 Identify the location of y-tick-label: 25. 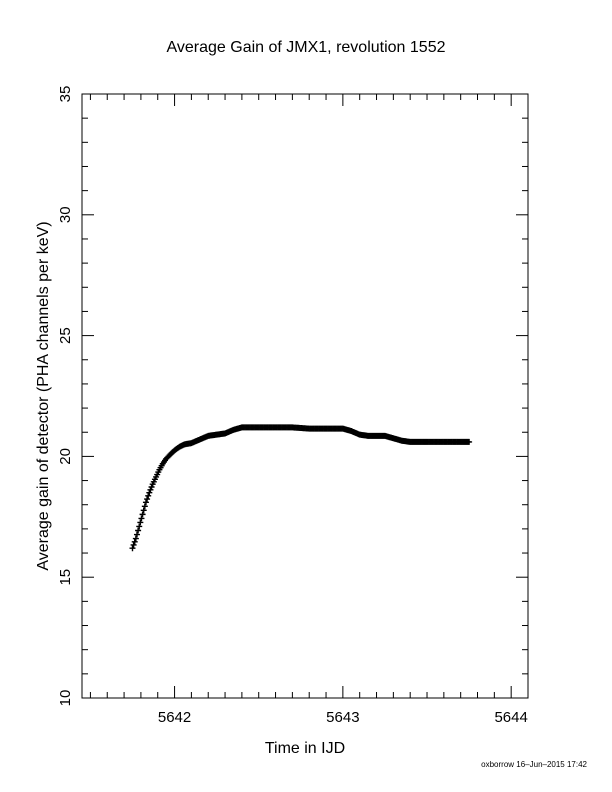
(65, 335).